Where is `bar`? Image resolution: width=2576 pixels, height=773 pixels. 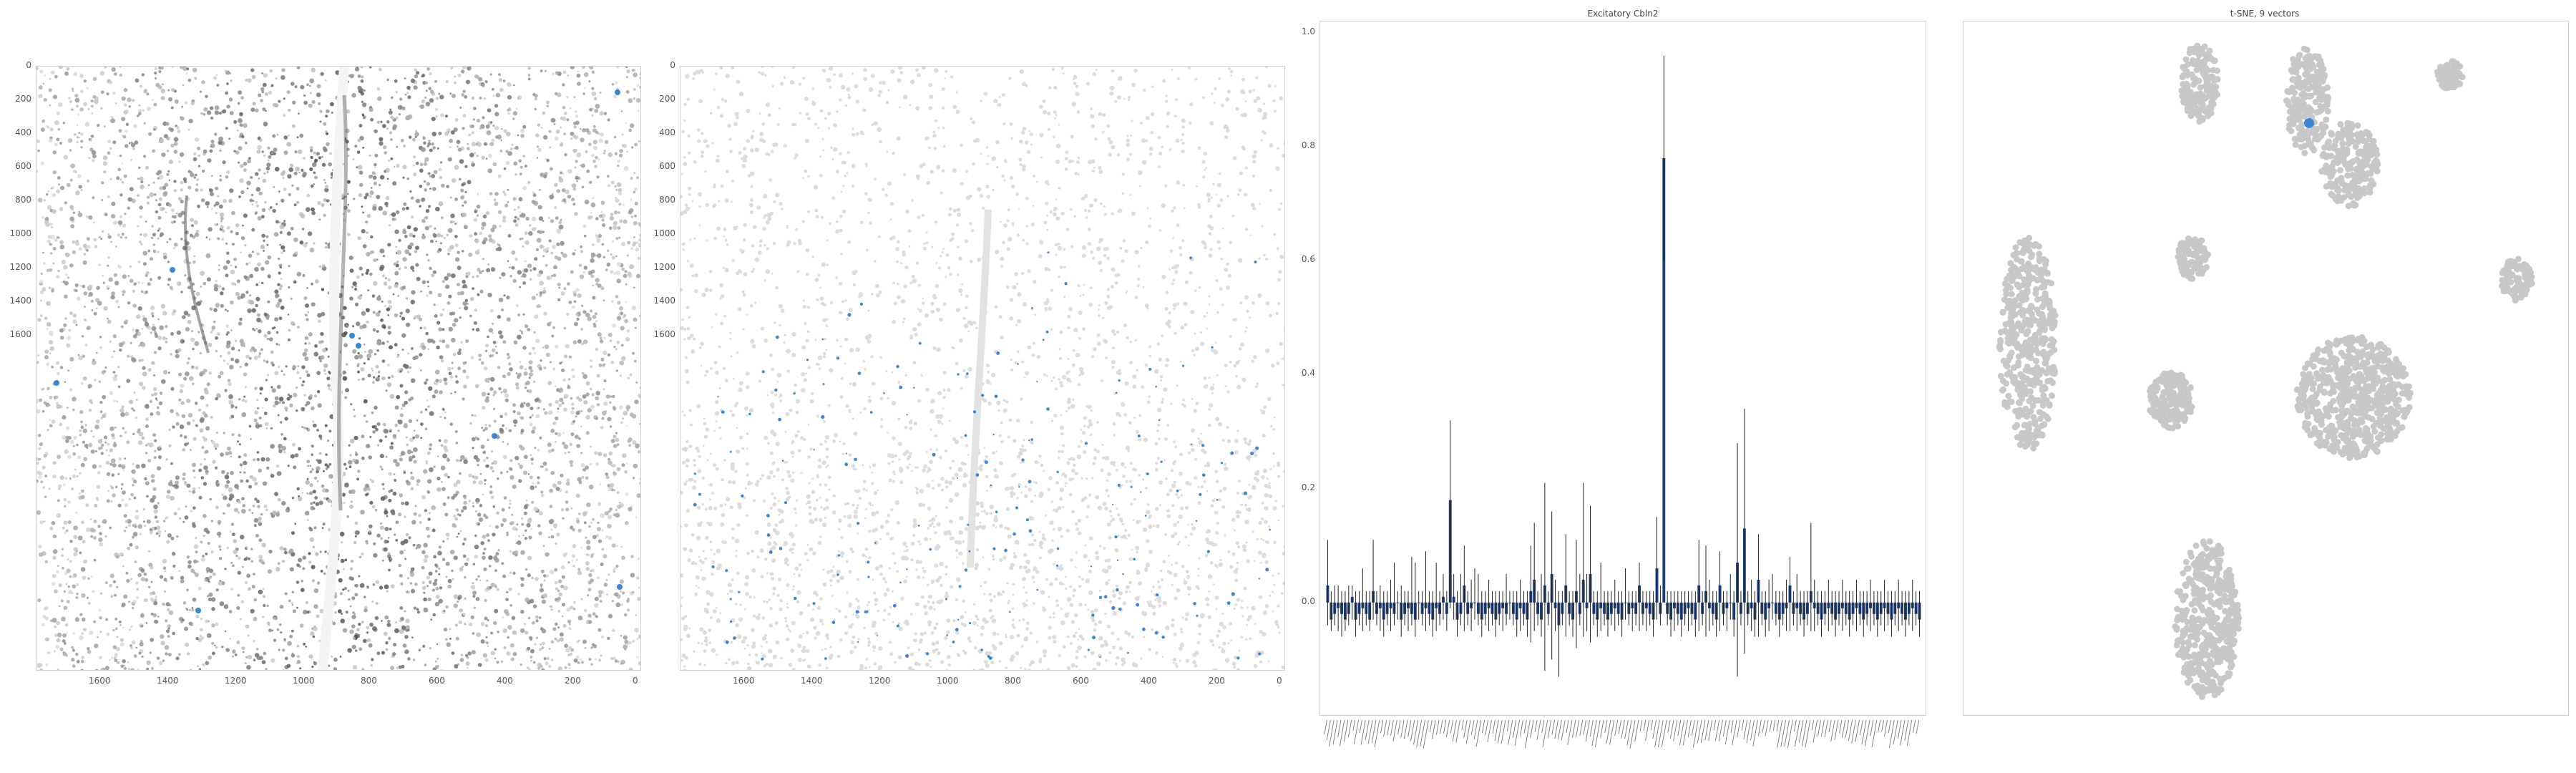
bar is located at coordinates (1664, 380).